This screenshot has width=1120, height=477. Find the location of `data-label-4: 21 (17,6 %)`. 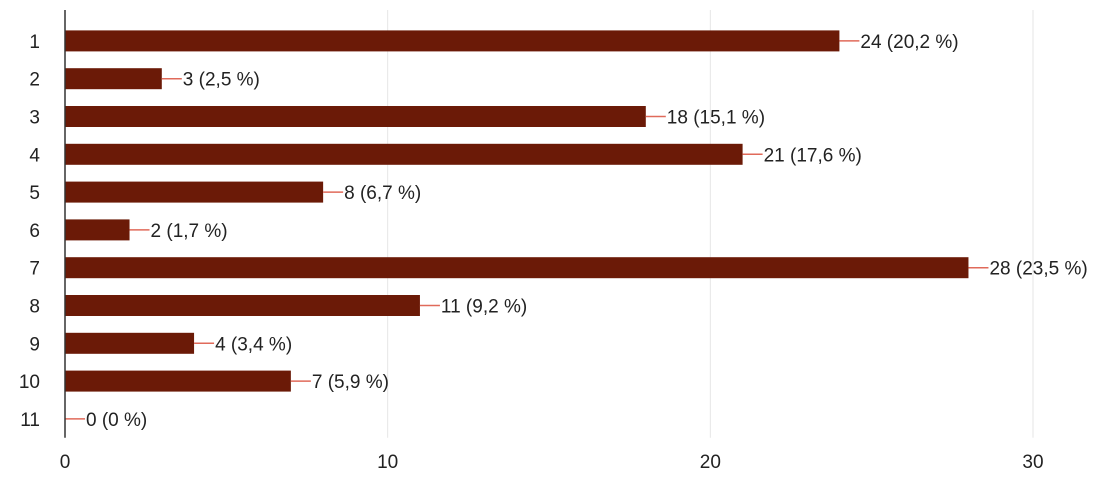

data-label-4: 21 (17,6 %) is located at coordinates (813, 155).